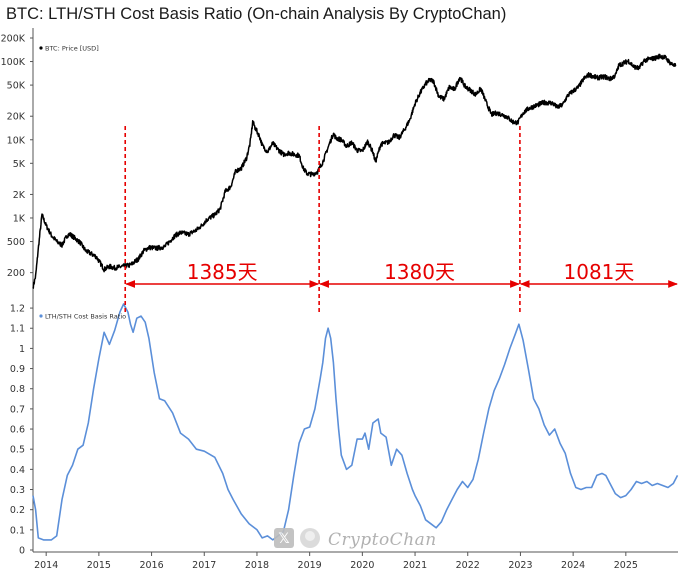  What do you see at coordinates (13, 62) in the screenshot?
I see `price-tick-label: 100K` at bounding box center [13, 62].